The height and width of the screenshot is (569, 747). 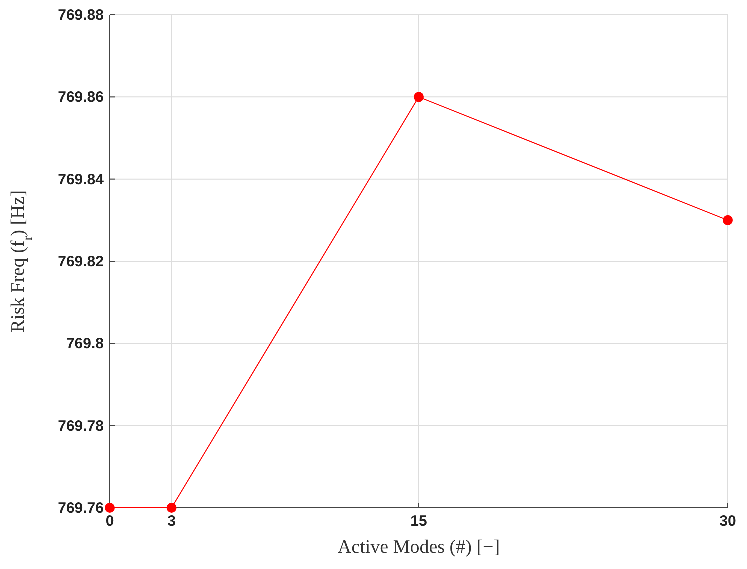 What do you see at coordinates (81, 97) in the screenshot?
I see `y-tick-label: 769.86` at bounding box center [81, 97].